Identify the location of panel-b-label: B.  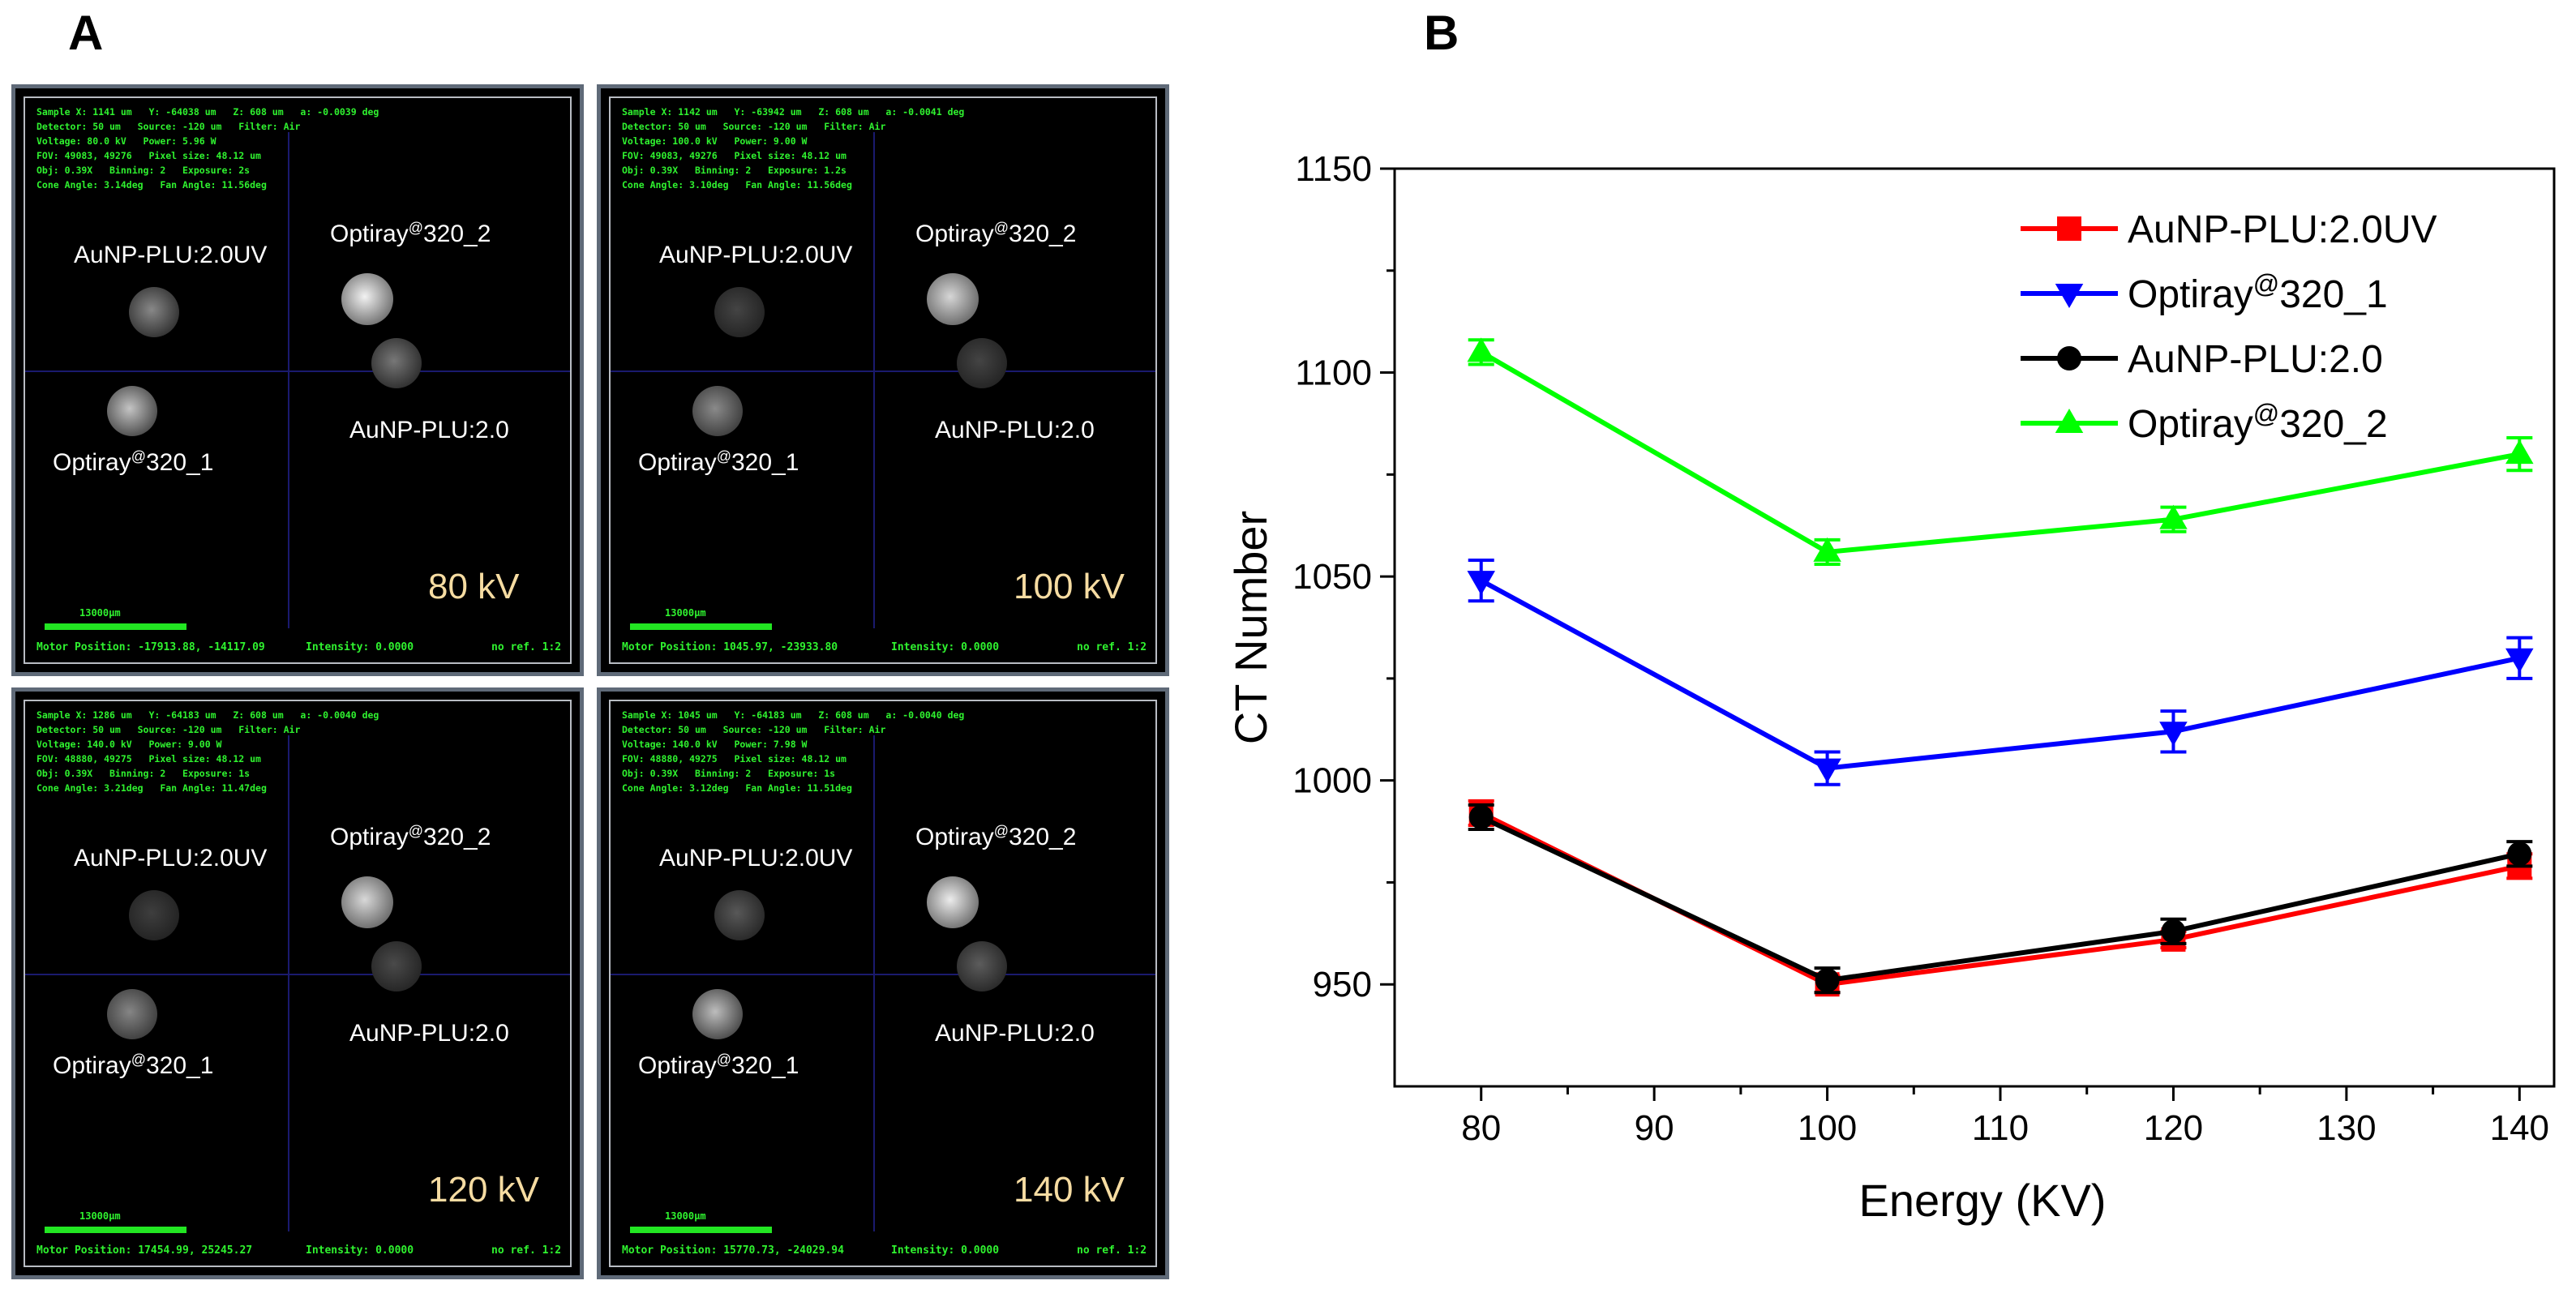
(1441, 33).